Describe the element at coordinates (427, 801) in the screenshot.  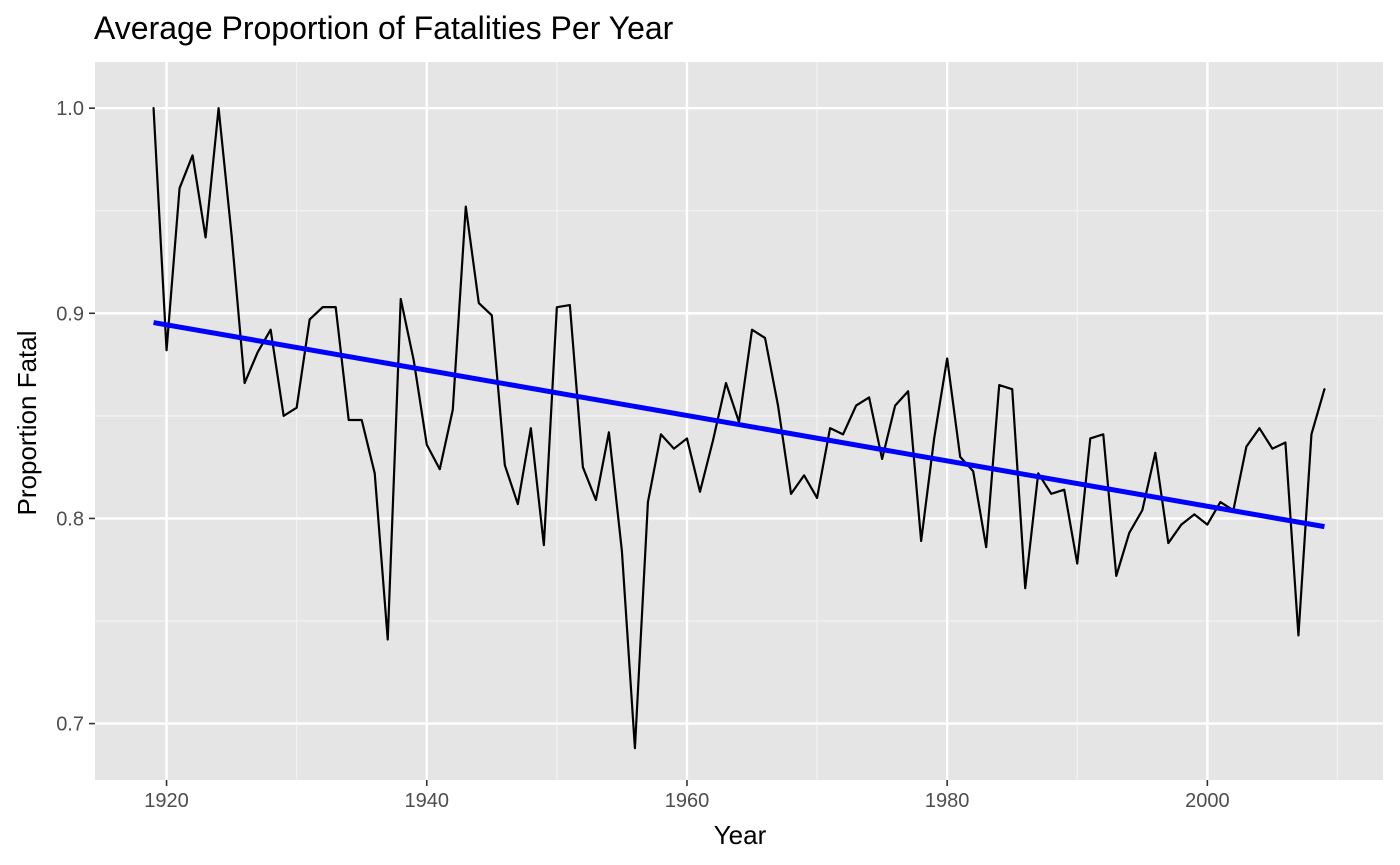
I see `x-tick-label: 1940` at that location.